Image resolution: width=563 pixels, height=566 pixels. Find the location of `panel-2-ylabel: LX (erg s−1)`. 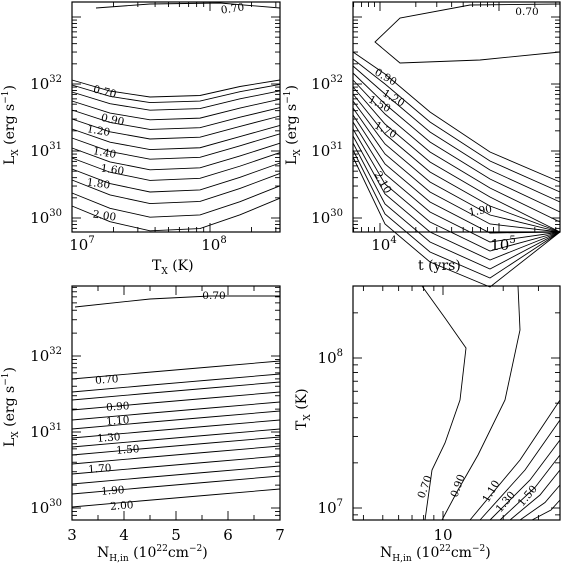

panel-2-ylabel: LX (erg s−1) is located at coordinates (293, 125).